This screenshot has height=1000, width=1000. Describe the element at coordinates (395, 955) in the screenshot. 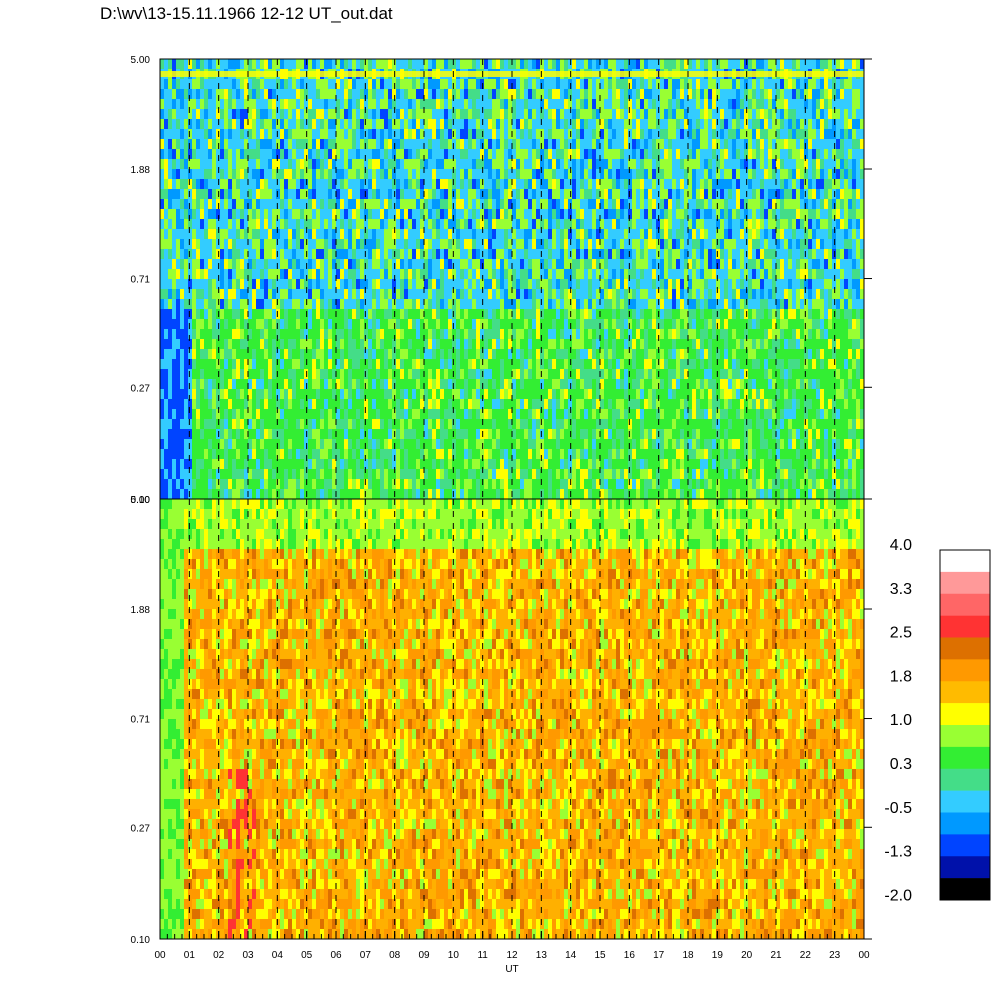

I see `x-tick-label: 08` at that location.